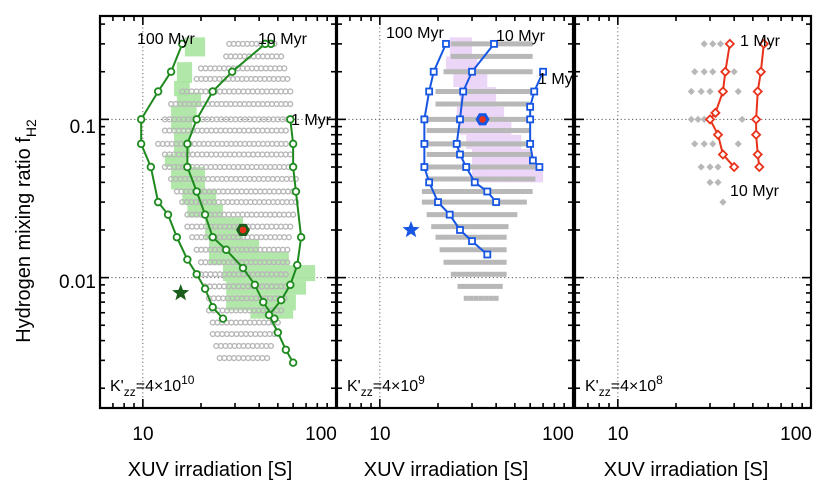 This screenshot has height=491, width=830. Describe the element at coordinates (152, 386) in the screenshot. I see `kzz-annotation: K'zz=4×1010` at that location.